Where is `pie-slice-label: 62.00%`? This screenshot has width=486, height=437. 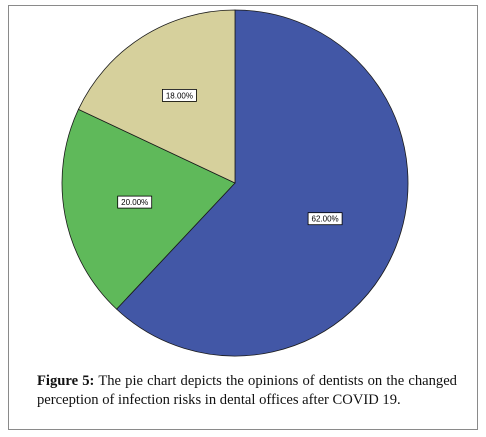
pie-slice-label: 62.00% is located at coordinates (325, 219).